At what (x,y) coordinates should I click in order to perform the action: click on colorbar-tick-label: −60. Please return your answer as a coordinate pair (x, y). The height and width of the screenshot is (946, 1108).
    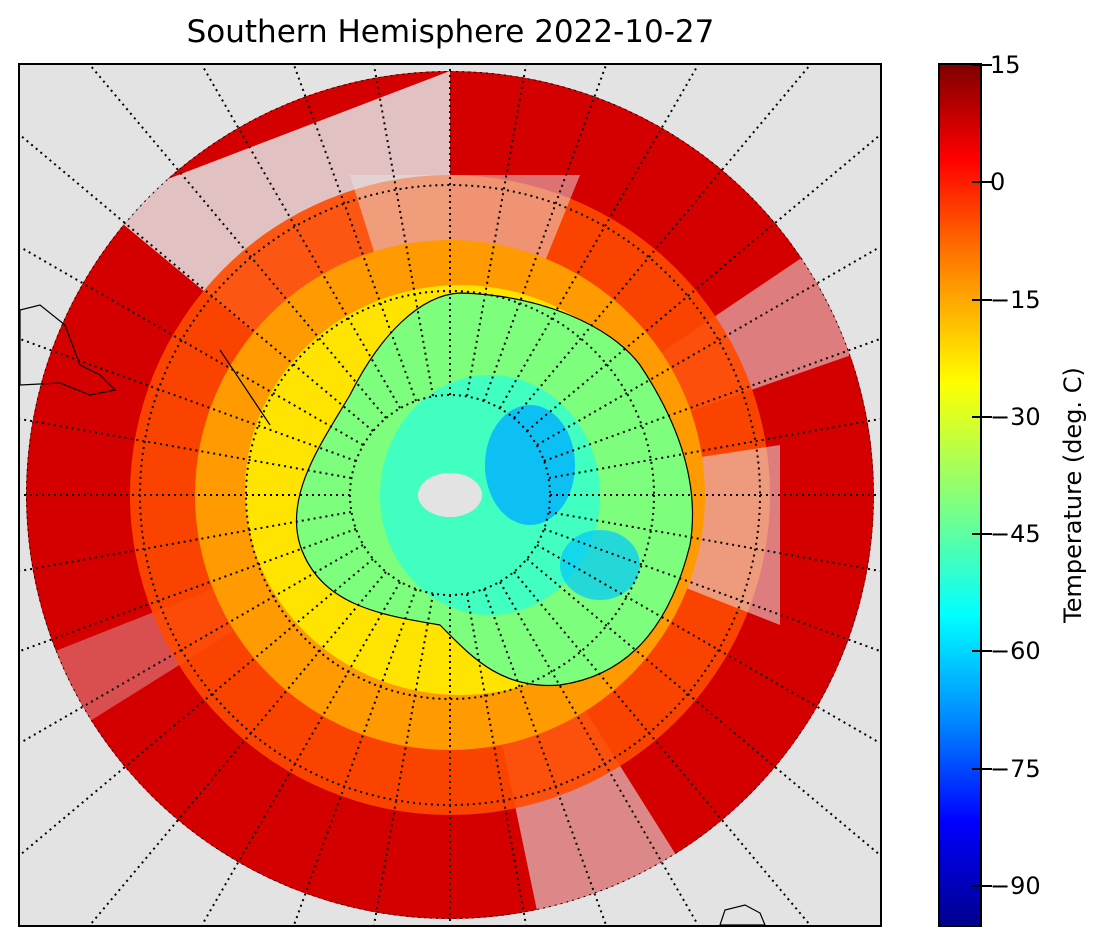
    Looking at the image, I should click on (1015, 651).